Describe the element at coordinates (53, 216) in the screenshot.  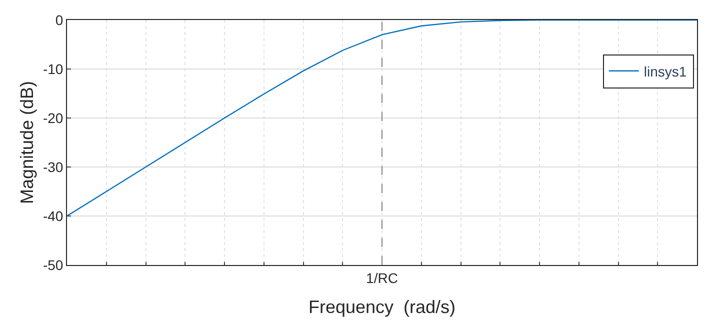
I see `y-tick-label: -40` at that location.